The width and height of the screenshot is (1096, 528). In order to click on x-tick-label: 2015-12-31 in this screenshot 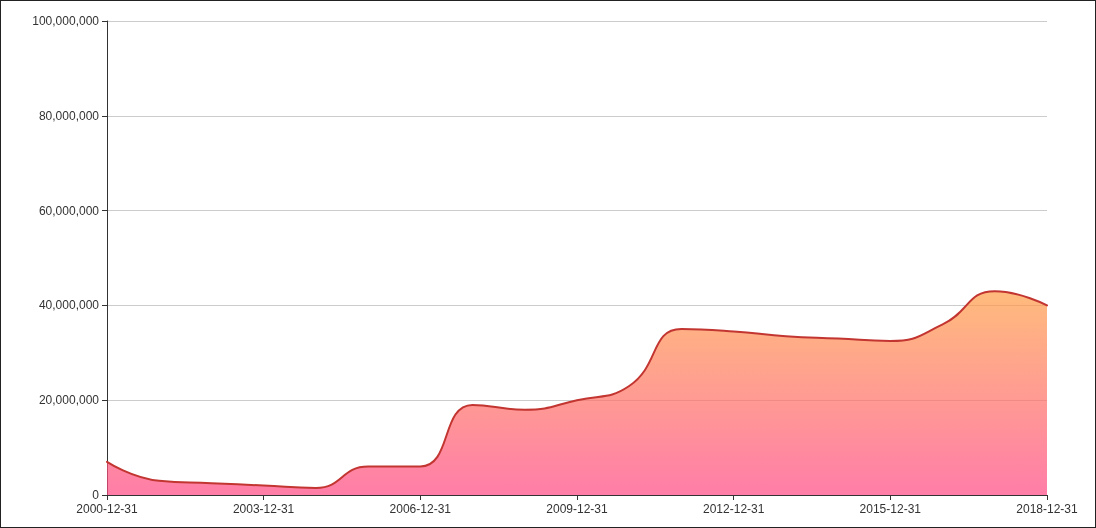, I will do `click(890, 509)`.